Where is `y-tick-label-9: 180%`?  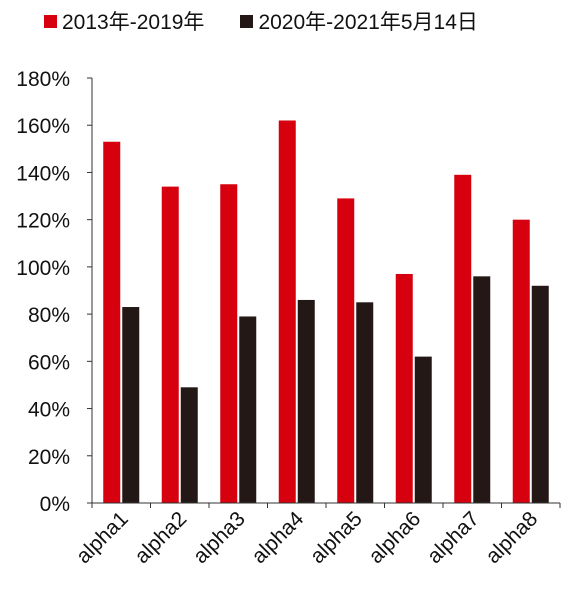 y-tick-label-9: 180% is located at coordinates (43, 79).